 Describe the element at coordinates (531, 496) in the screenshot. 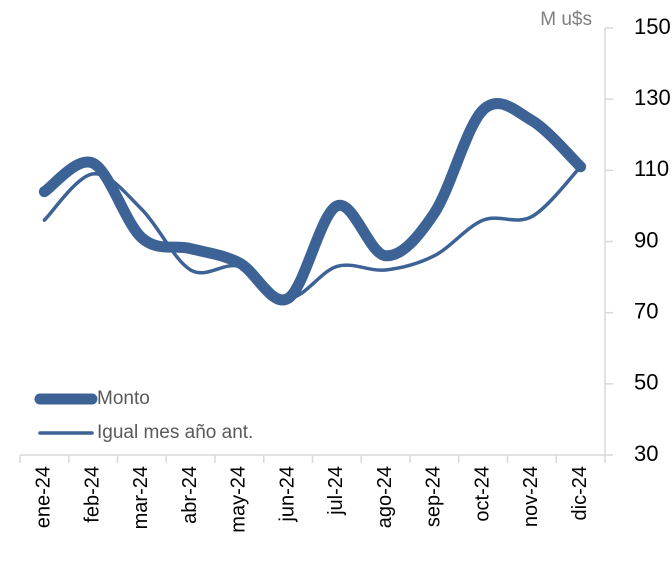

I see `x-tick-label: nov-24` at that location.